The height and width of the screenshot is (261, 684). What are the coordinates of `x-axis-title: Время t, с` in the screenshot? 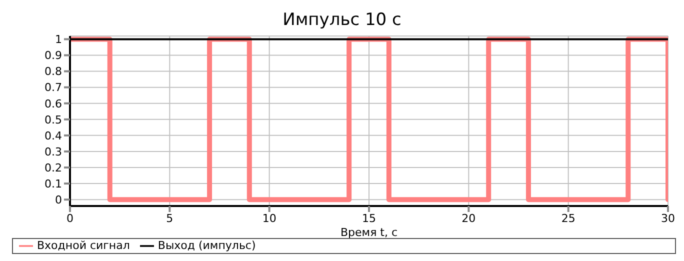 It's located at (369, 232).